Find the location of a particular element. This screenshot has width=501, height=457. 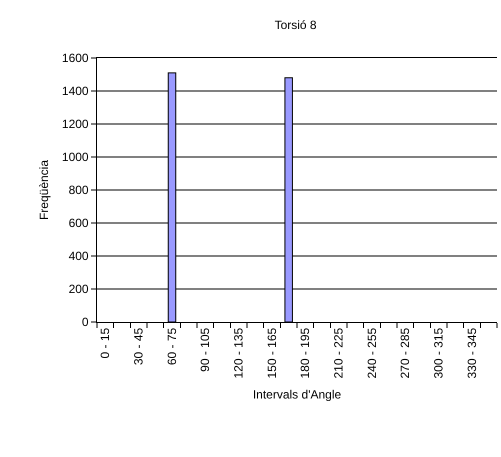

x-tick-label: 240 - 255 is located at coordinates (371, 353).